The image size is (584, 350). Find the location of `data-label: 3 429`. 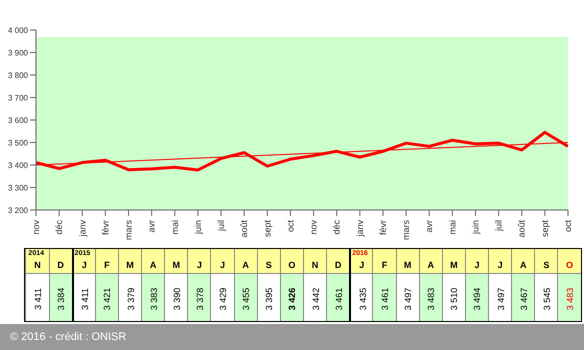

data-label: 3 429 is located at coordinates (223, 299).